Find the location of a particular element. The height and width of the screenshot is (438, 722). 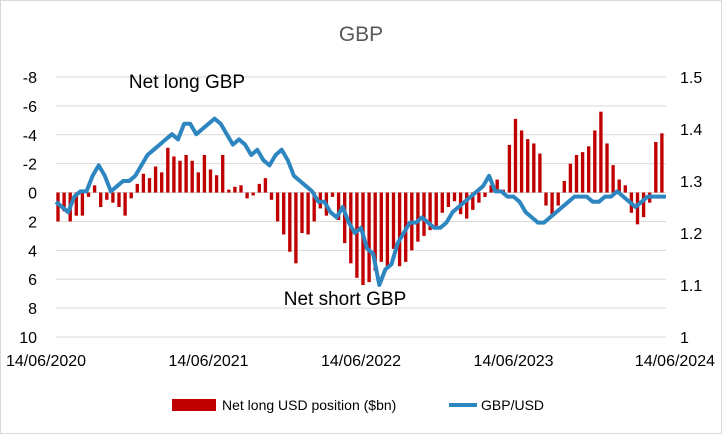

legend-bar-swatch is located at coordinates (194, 405).